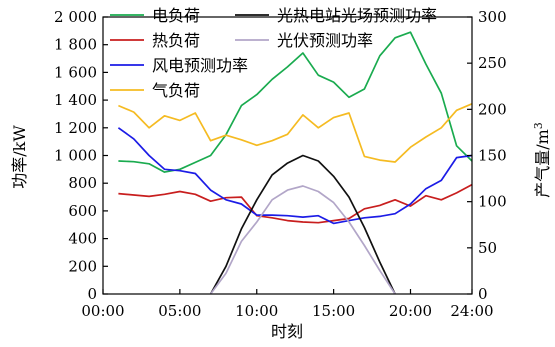 The width and height of the screenshot is (555, 347). I want to click on x-axis-label: 时刻, so click(287, 331).